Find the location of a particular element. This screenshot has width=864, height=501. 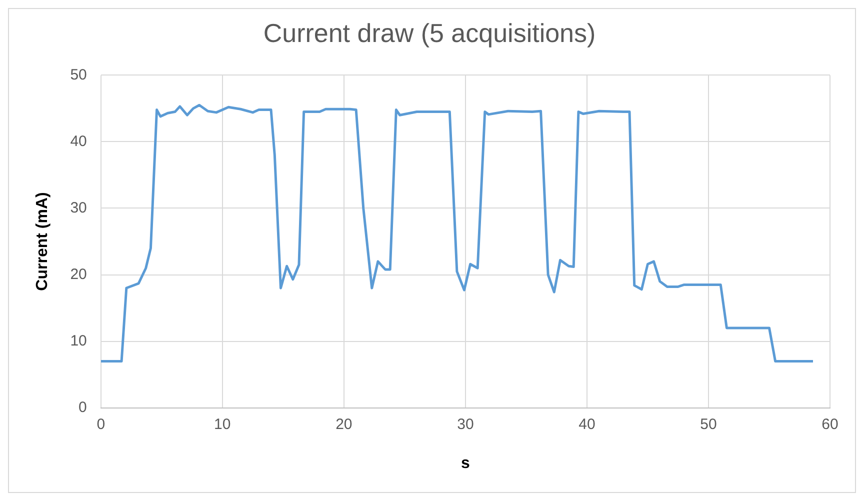

y-tick-label: 20 is located at coordinates (78, 274).